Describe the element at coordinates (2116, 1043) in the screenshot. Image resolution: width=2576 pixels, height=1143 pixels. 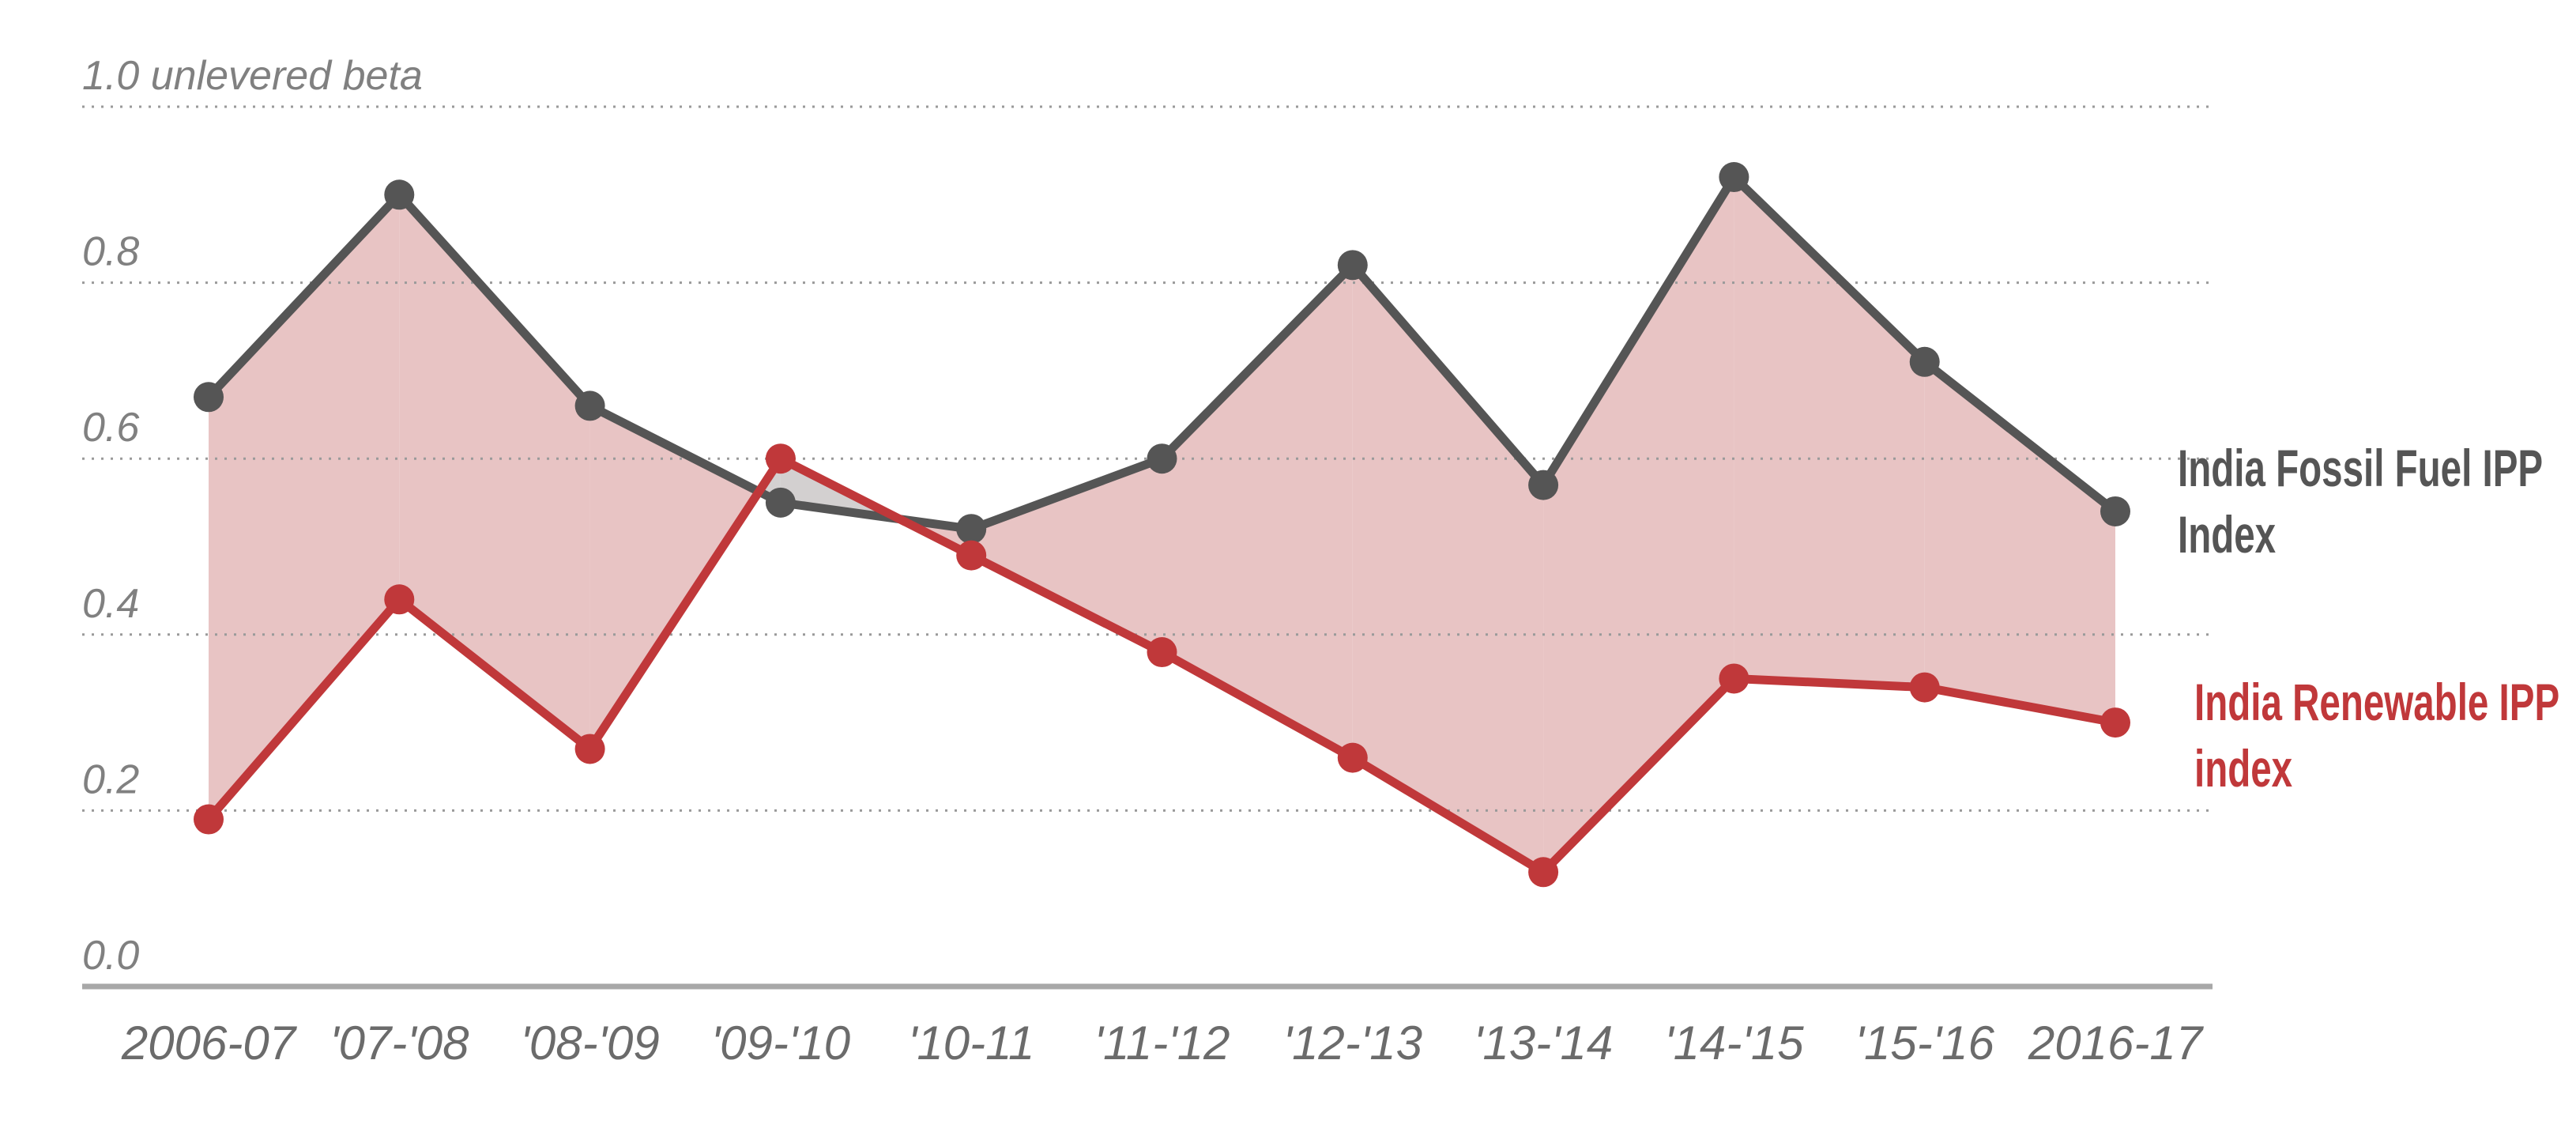
I see `x-tick-label: 2016-17` at that location.